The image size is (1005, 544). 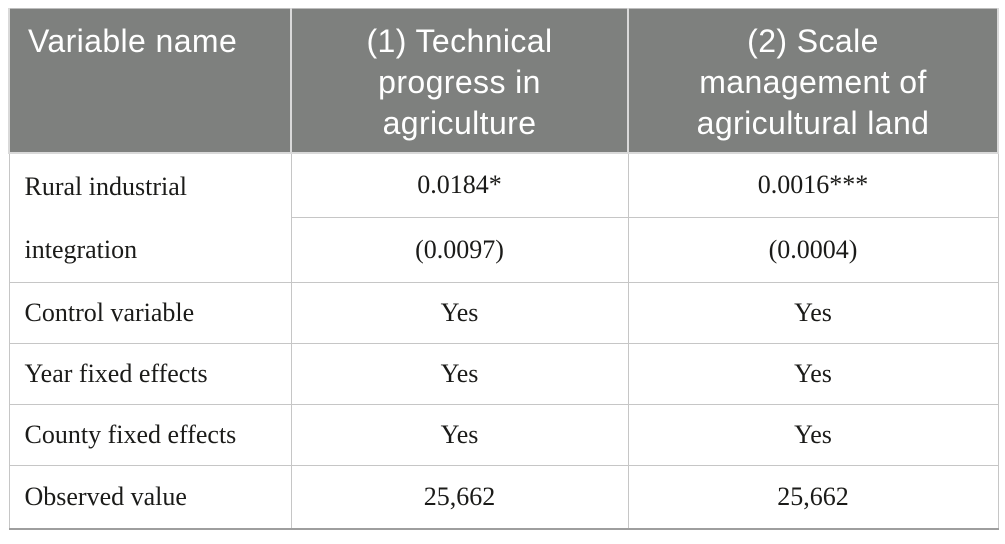 What do you see at coordinates (813, 373) in the screenshot?
I see `year-fixed-effects-model-2: Yes` at bounding box center [813, 373].